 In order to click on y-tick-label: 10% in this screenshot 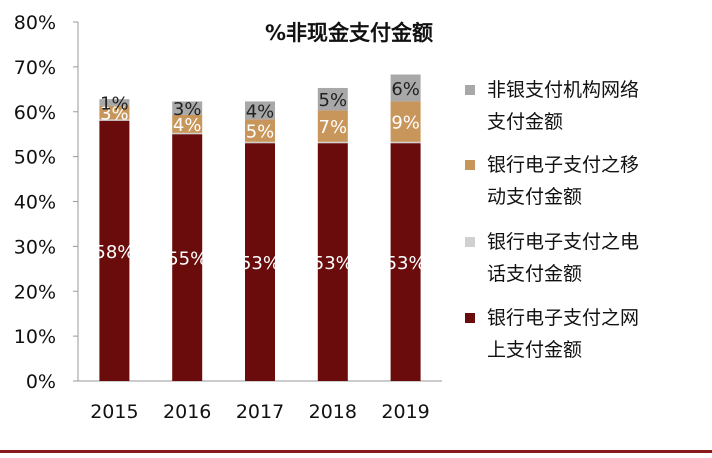, I will do `click(35, 337)`.